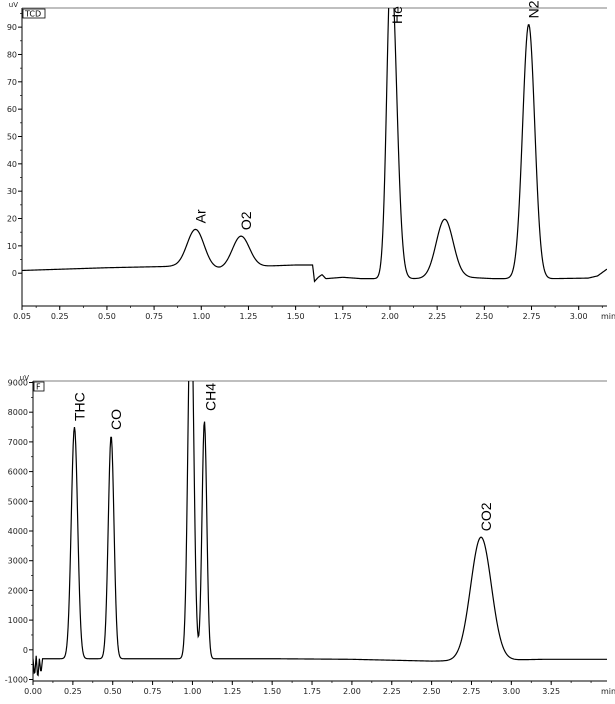 The image size is (615, 704). I want to click on y-tick-label: 90, so click(12, 27).